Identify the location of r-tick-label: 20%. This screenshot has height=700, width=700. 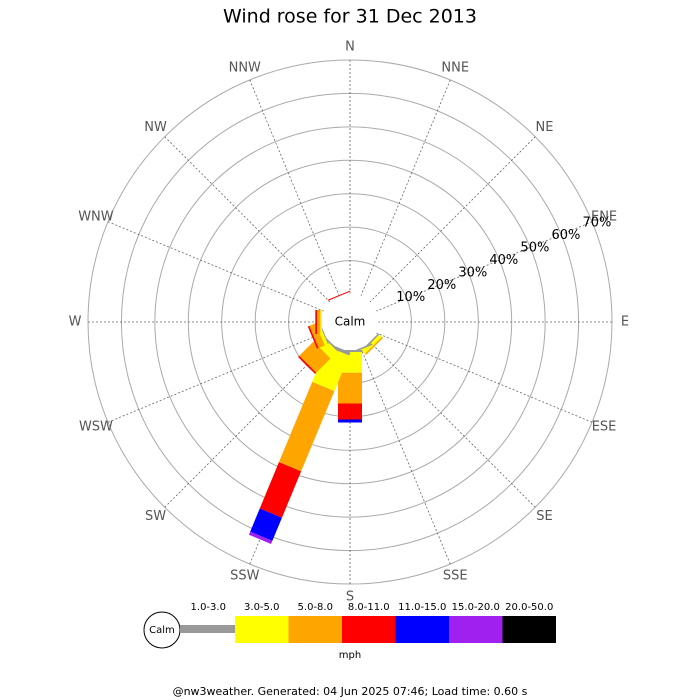
(441, 285).